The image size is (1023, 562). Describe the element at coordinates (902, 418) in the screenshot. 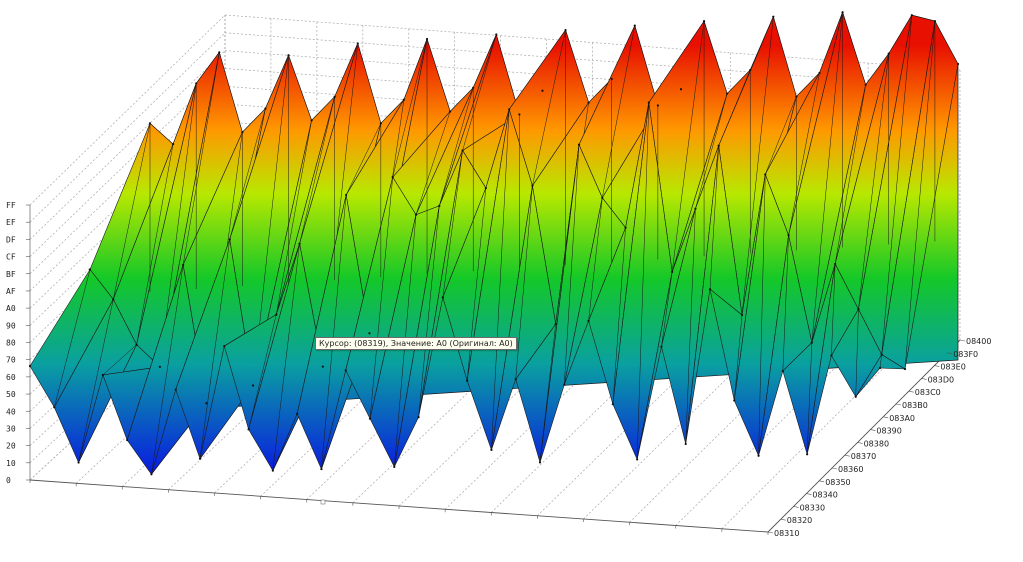

I see `depth-tick-label: 083A0` at that location.